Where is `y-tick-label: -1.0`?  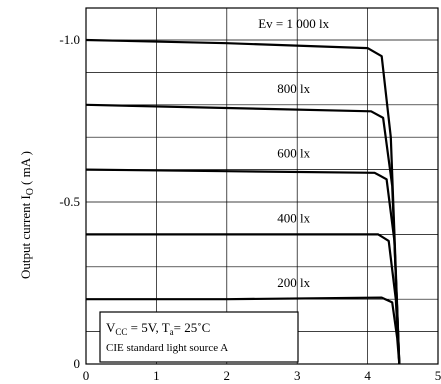 y-tick-label: -1.0 is located at coordinates (69, 39).